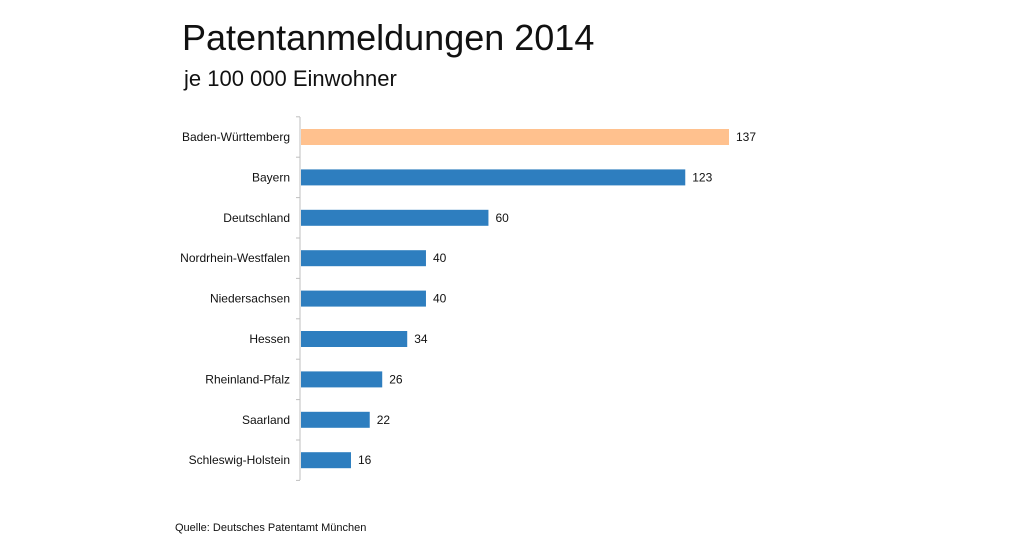  What do you see at coordinates (421, 339) in the screenshot?
I see `data-label: 34` at bounding box center [421, 339].